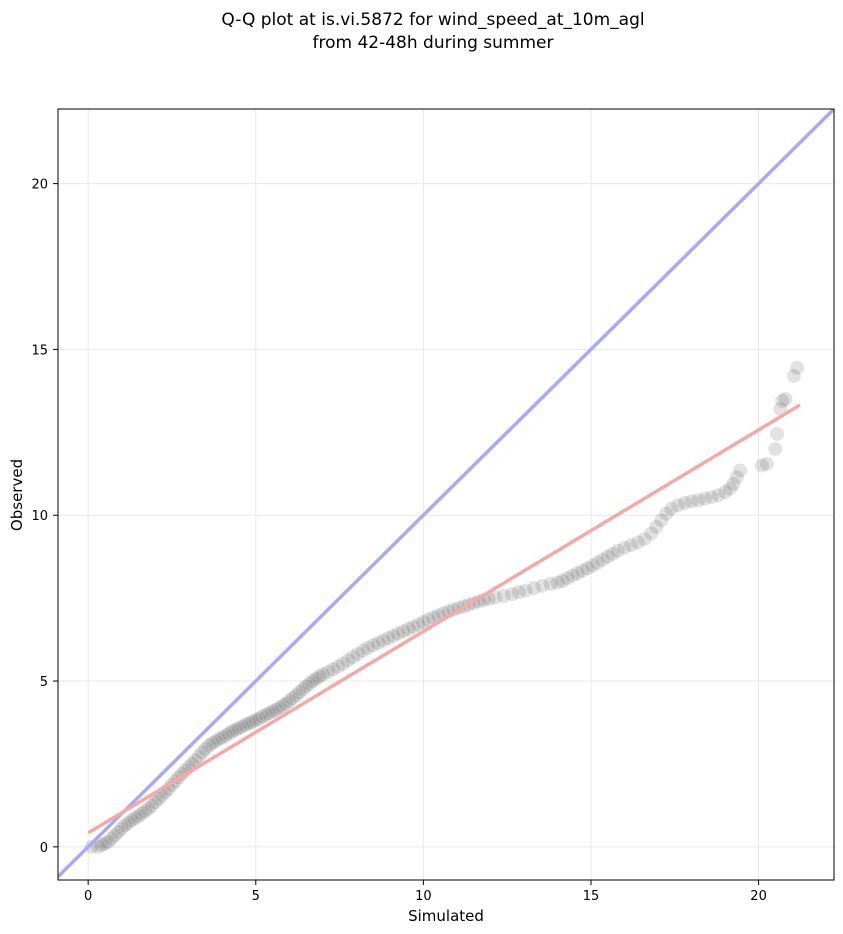 The height and width of the screenshot is (934, 843). I want to click on x-tick-label: 20, so click(758, 896).